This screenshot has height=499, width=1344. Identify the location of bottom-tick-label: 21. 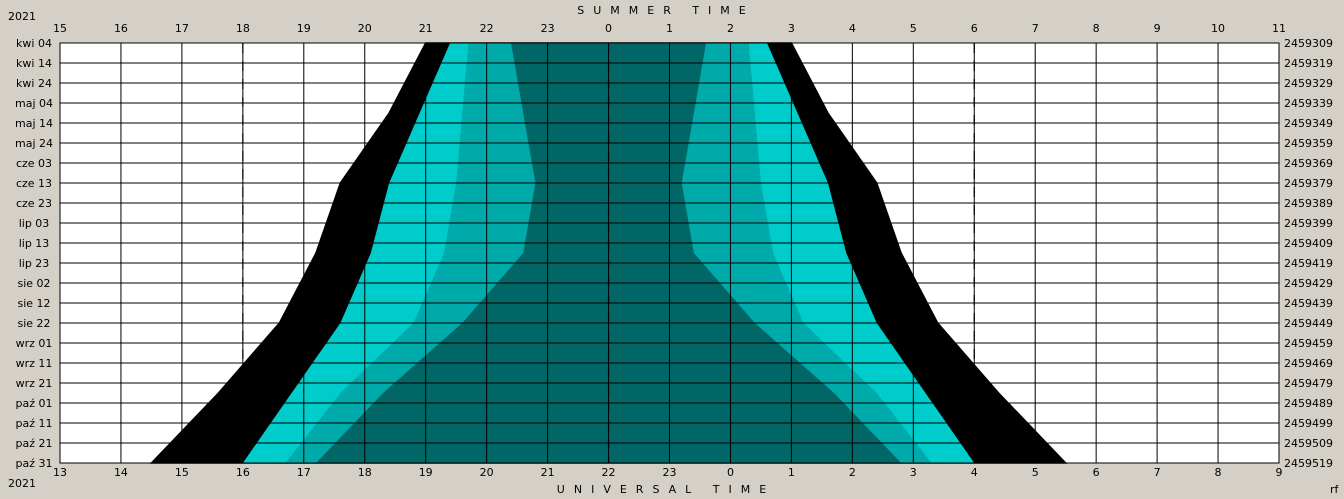
(548, 472).